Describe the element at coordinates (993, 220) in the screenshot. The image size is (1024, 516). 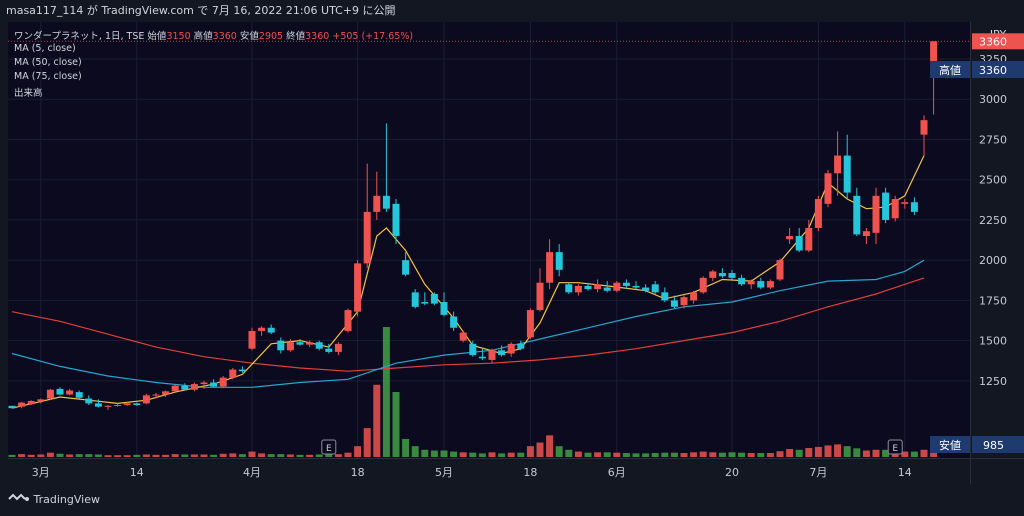
I see `y-tick-label: 2250` at that location.